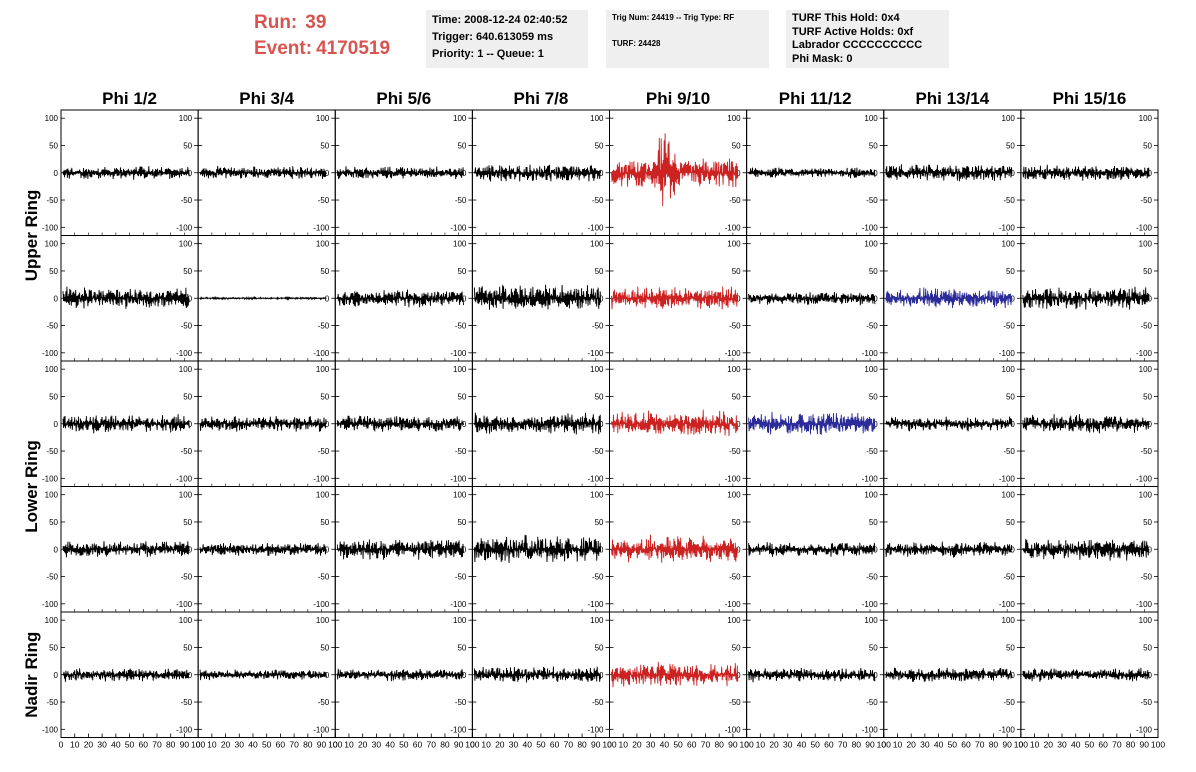 The image size is (1196, 772). I want to click on waveform-panel: 100 100 50 50 0 0 -50 -50 -100 -100, so click(120, 298).